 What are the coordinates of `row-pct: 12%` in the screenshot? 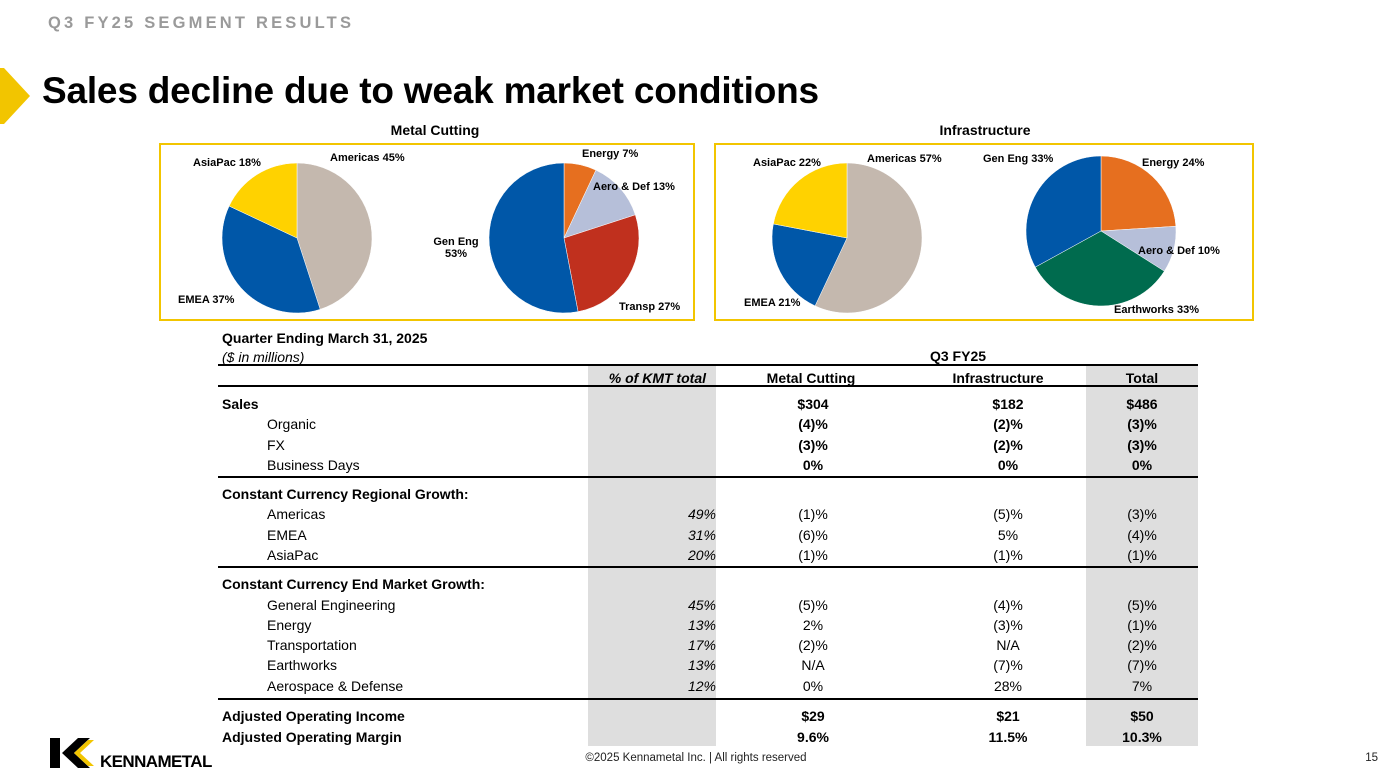 It's located at (701, 686).